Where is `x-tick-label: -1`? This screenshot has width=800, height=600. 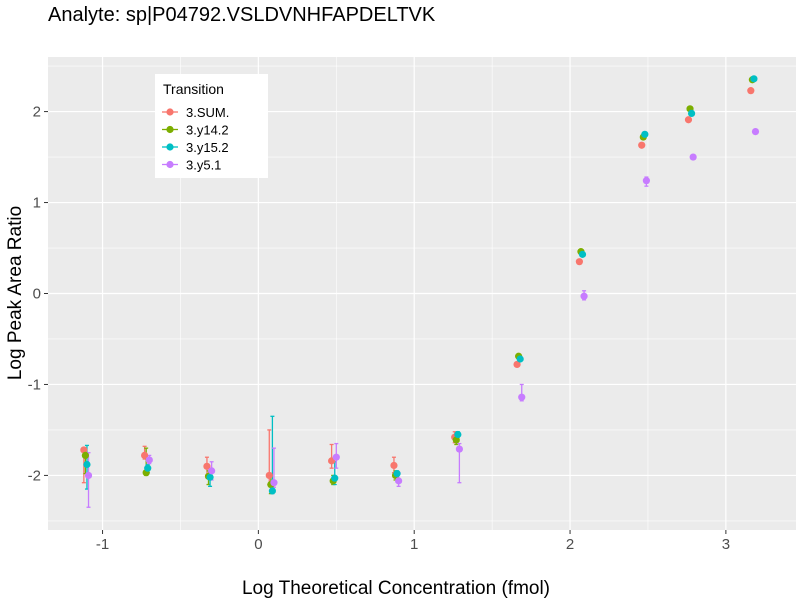
x-tick-label: -1 is located at coordinates (102, 544).